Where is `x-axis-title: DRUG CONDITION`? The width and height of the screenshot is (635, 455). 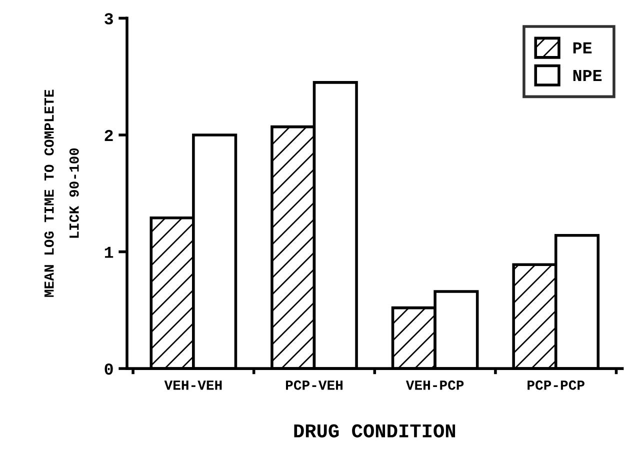
x-axis-title: DRUG CONDITION is located at coordinates (375, 431).